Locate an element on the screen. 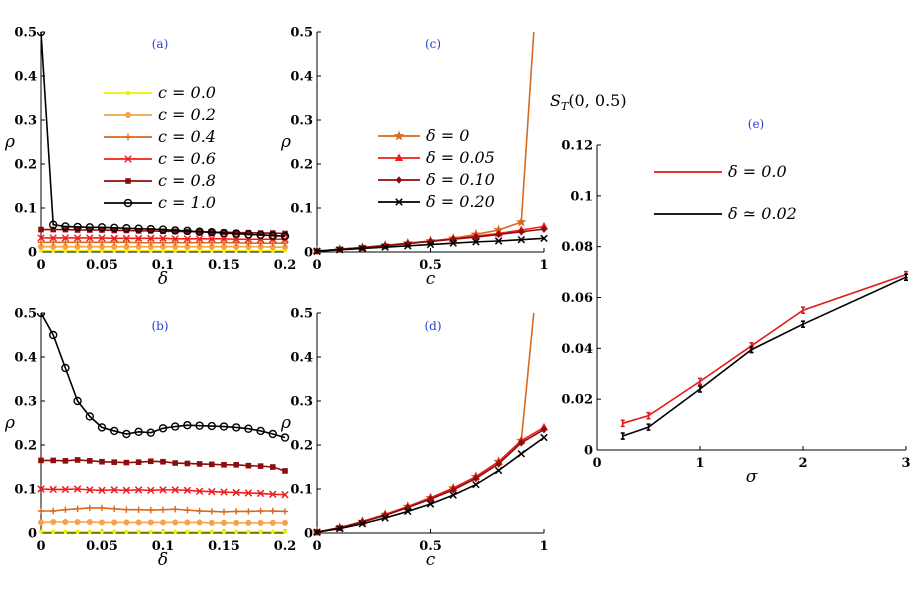 Image resolution: width=919 pixels, height=603 pixels. x-tick-label: 3 is located at coordinates (905, 463).